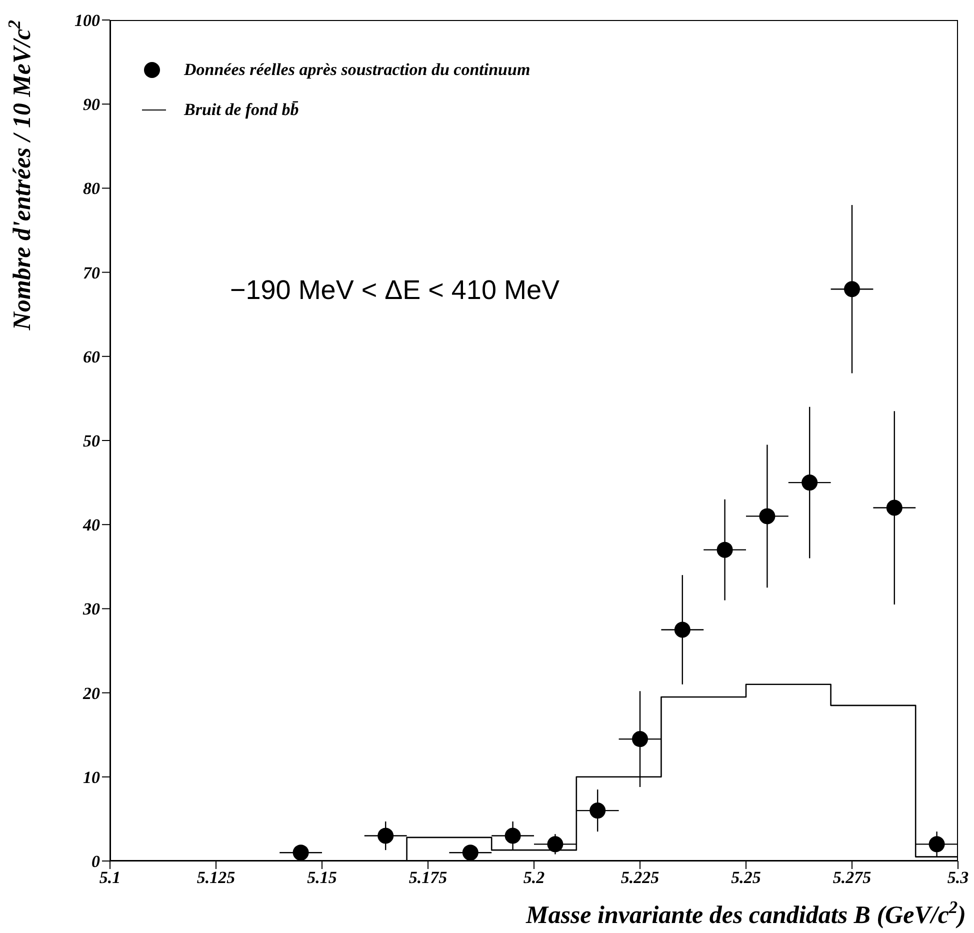 The width and height of the screenshot is (974, 933). Describe the element at coordinates (91, 356) in the screenshot. I see `y-tick-label: 60` at that location.